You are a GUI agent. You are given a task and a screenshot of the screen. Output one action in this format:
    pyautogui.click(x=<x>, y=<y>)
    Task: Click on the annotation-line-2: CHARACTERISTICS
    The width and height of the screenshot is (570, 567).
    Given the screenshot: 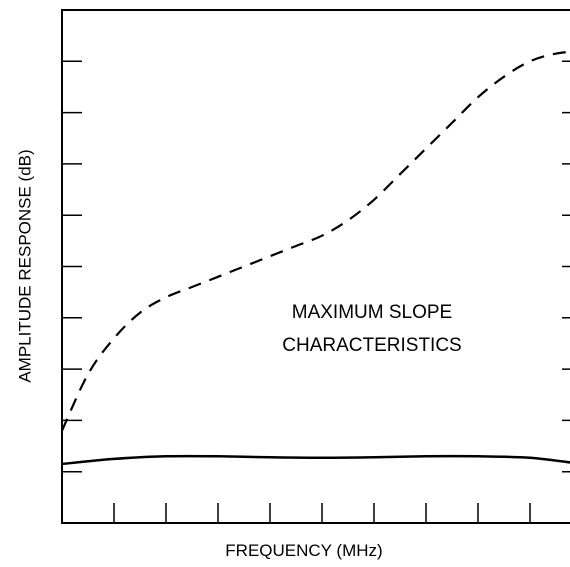 What is the action you would take?
    pyautogui.click(x=371, y=345)
    